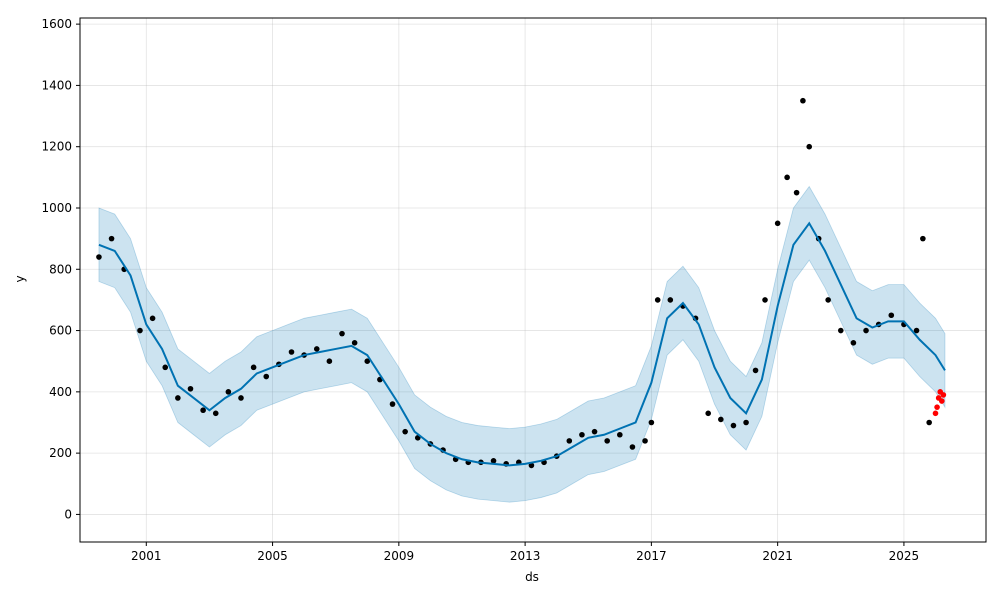 Image resolution: width=1000 pixels, height=600 pixels. I want to click on x-tick-label: 2021, so click(777, 556).